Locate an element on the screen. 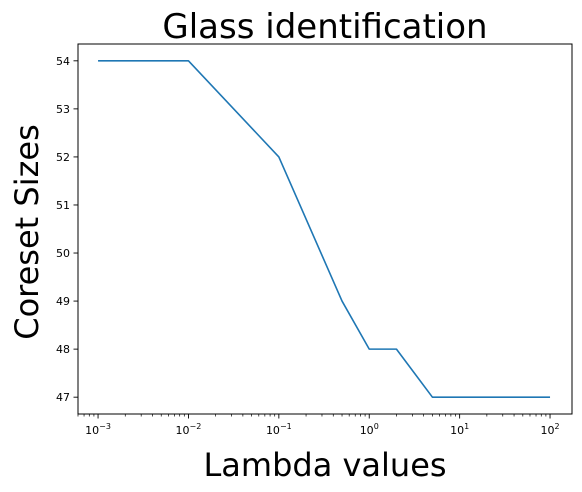  x-tick-label: 10⁰ is located at coordinates (369, 429).